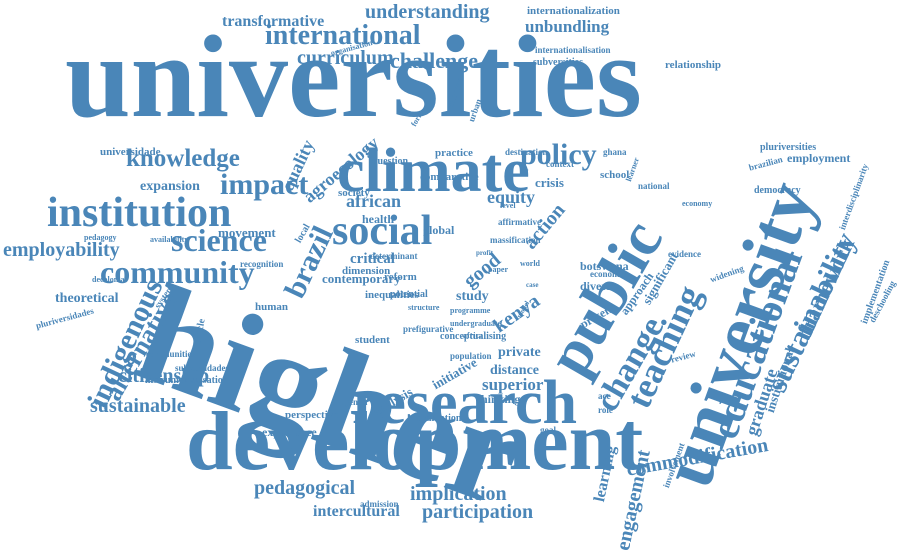  I want to click on word-conceptualising: conceptualising, so click(473, 336).